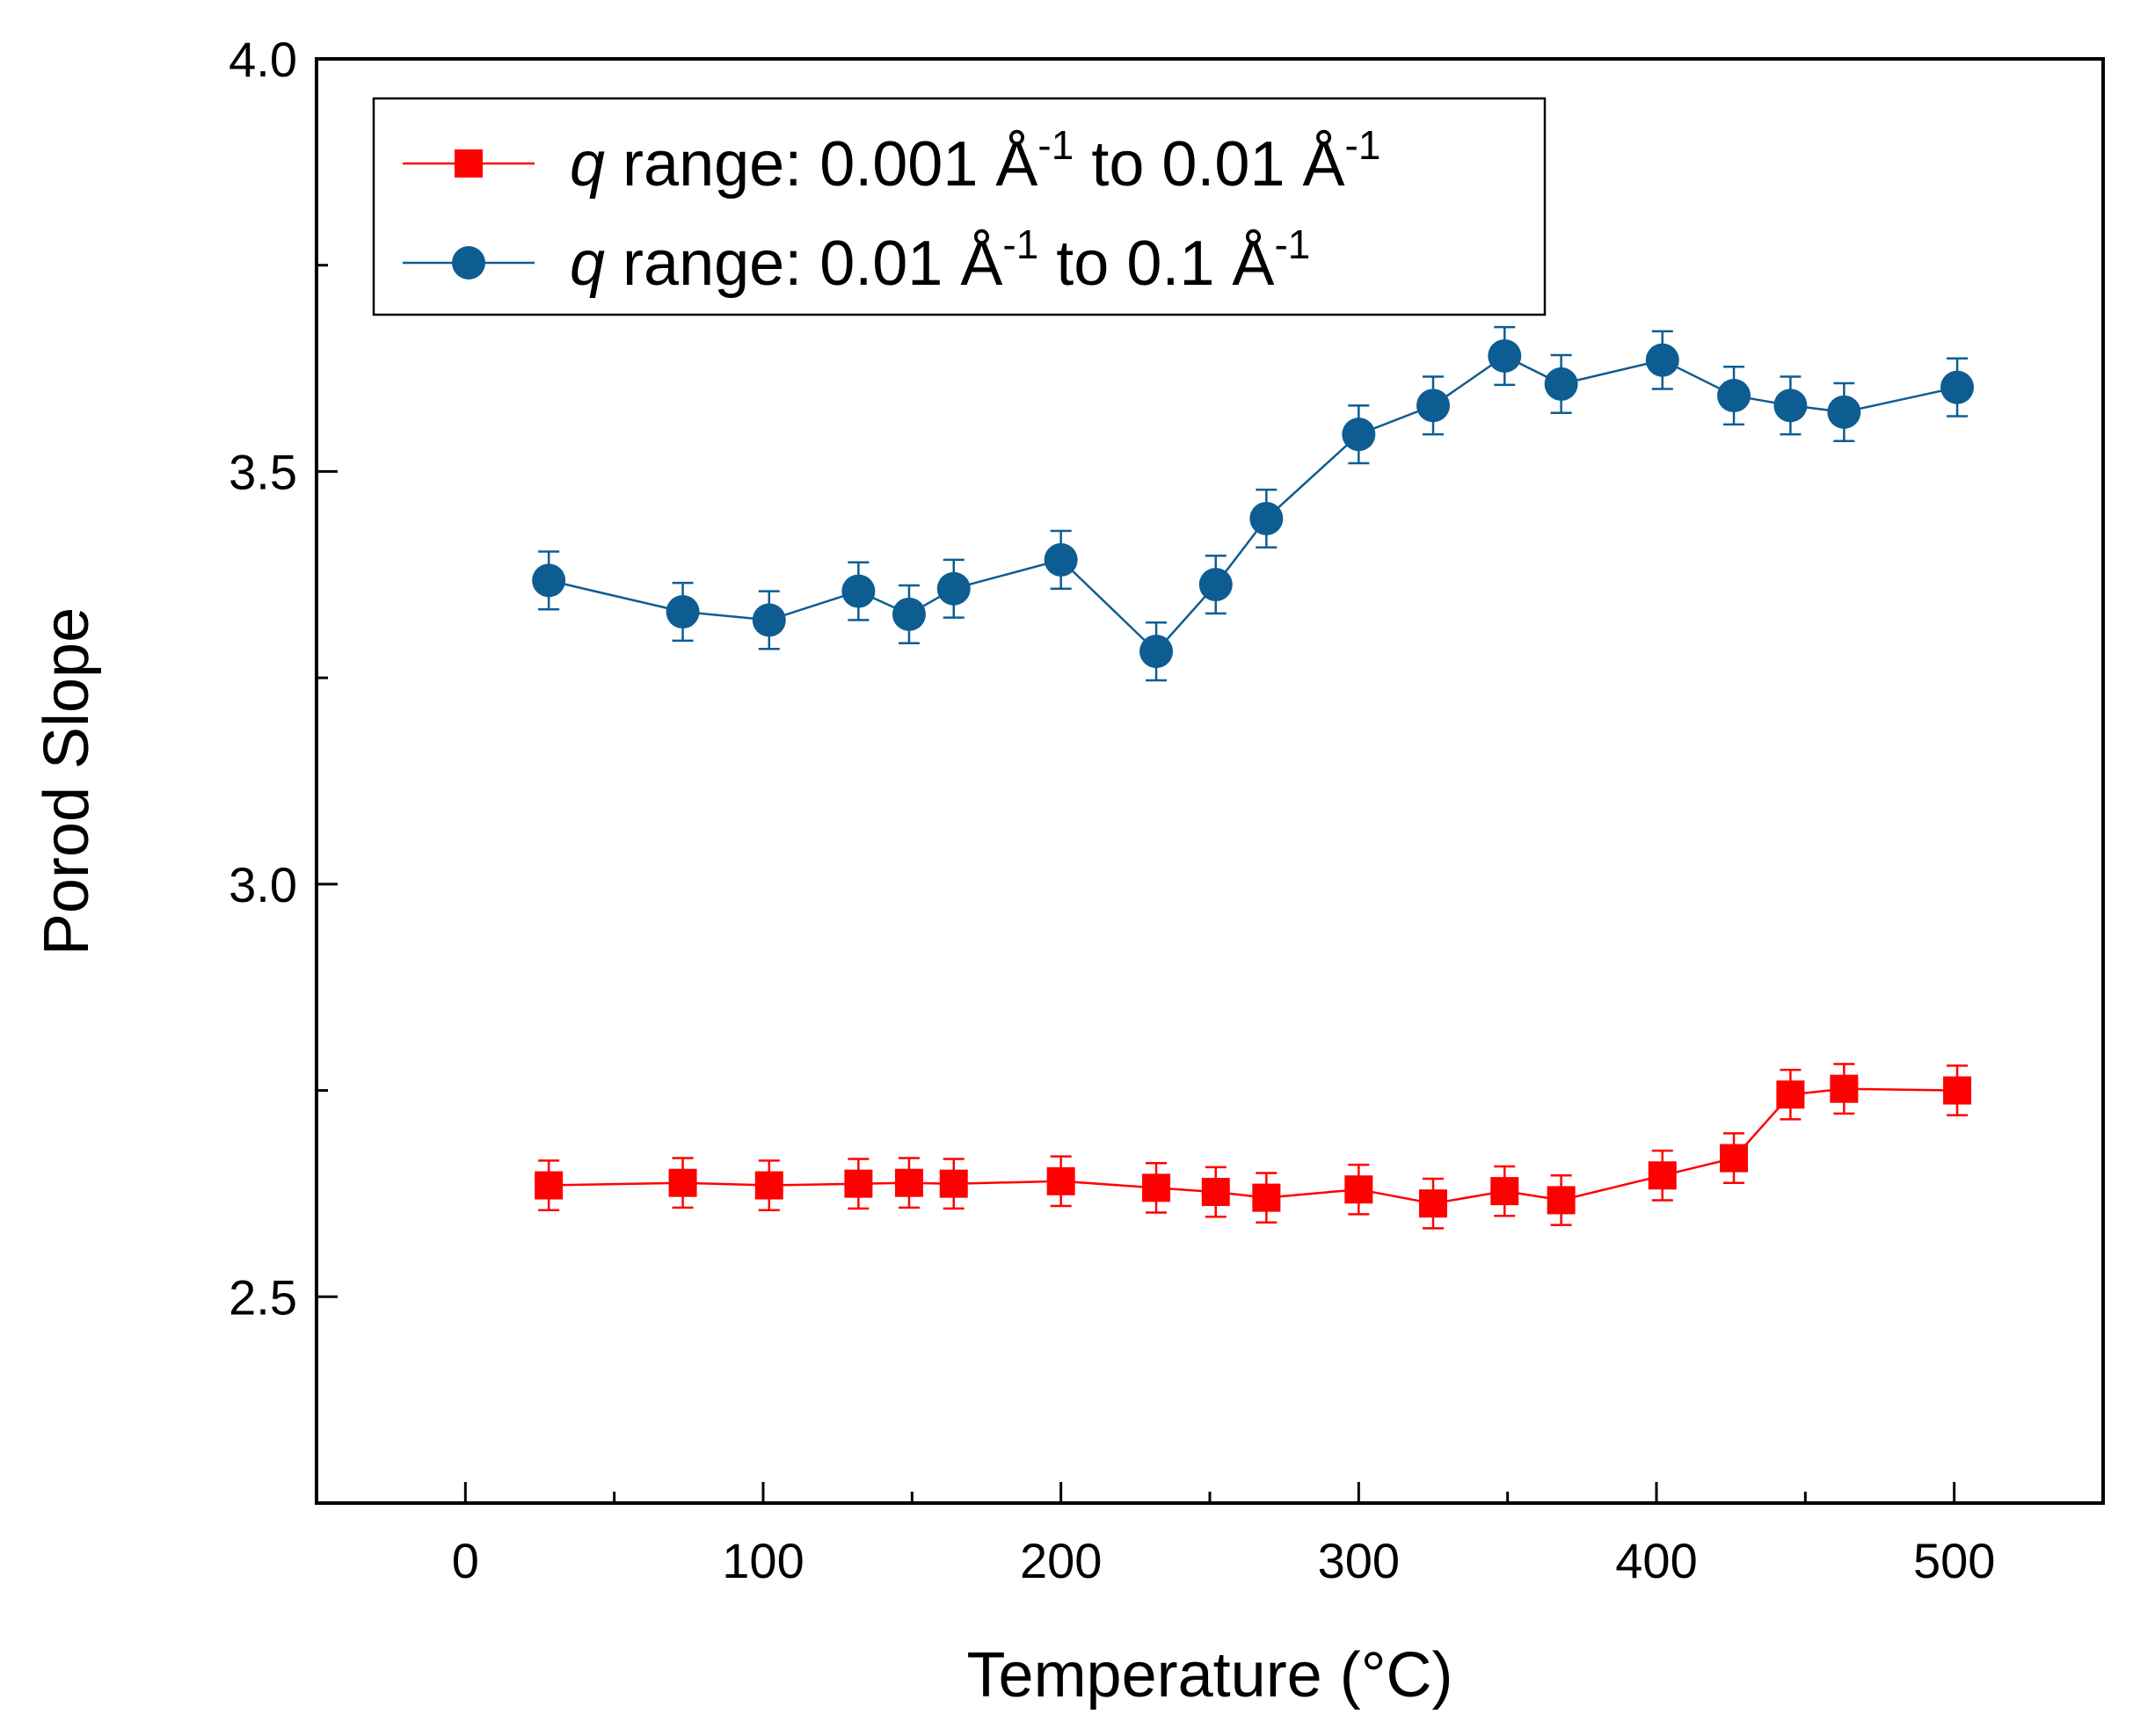 The height and width of the screenshot is (1736, 2133). I want to click on legend-label: q range: 0.001 Å-1 to 0.01 Å-1, so click(975, 161).